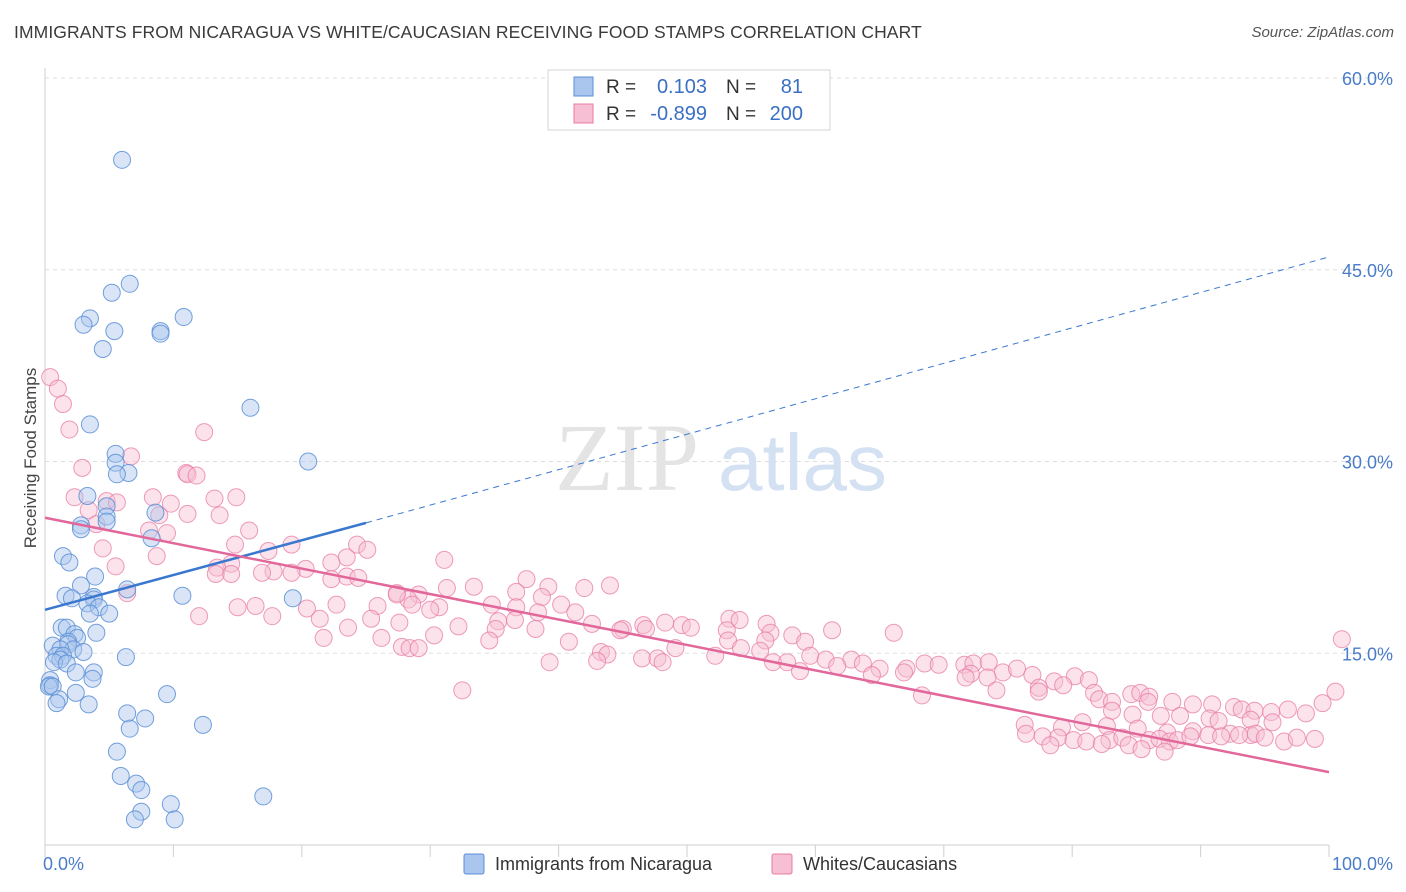  What do you see at coordinates (583, 86) in the screenshot?
I see `legend-swatch-blue` at bounding box center [583, 86].